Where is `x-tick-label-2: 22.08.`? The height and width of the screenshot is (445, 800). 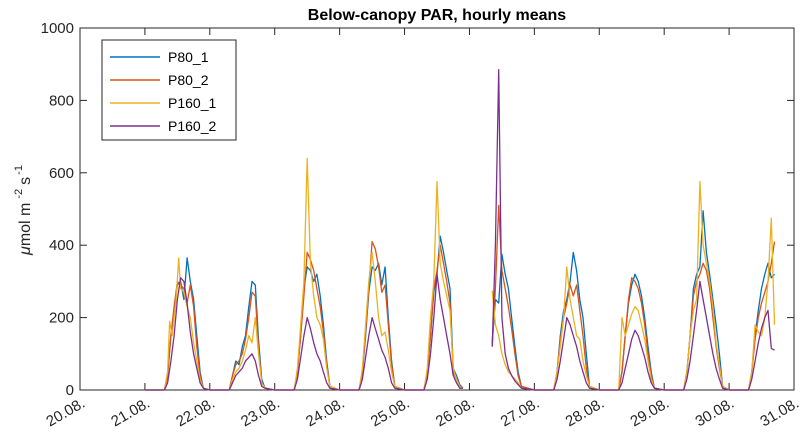 x-tick-label-2: 22.08. is located at coordinates (195, 413).